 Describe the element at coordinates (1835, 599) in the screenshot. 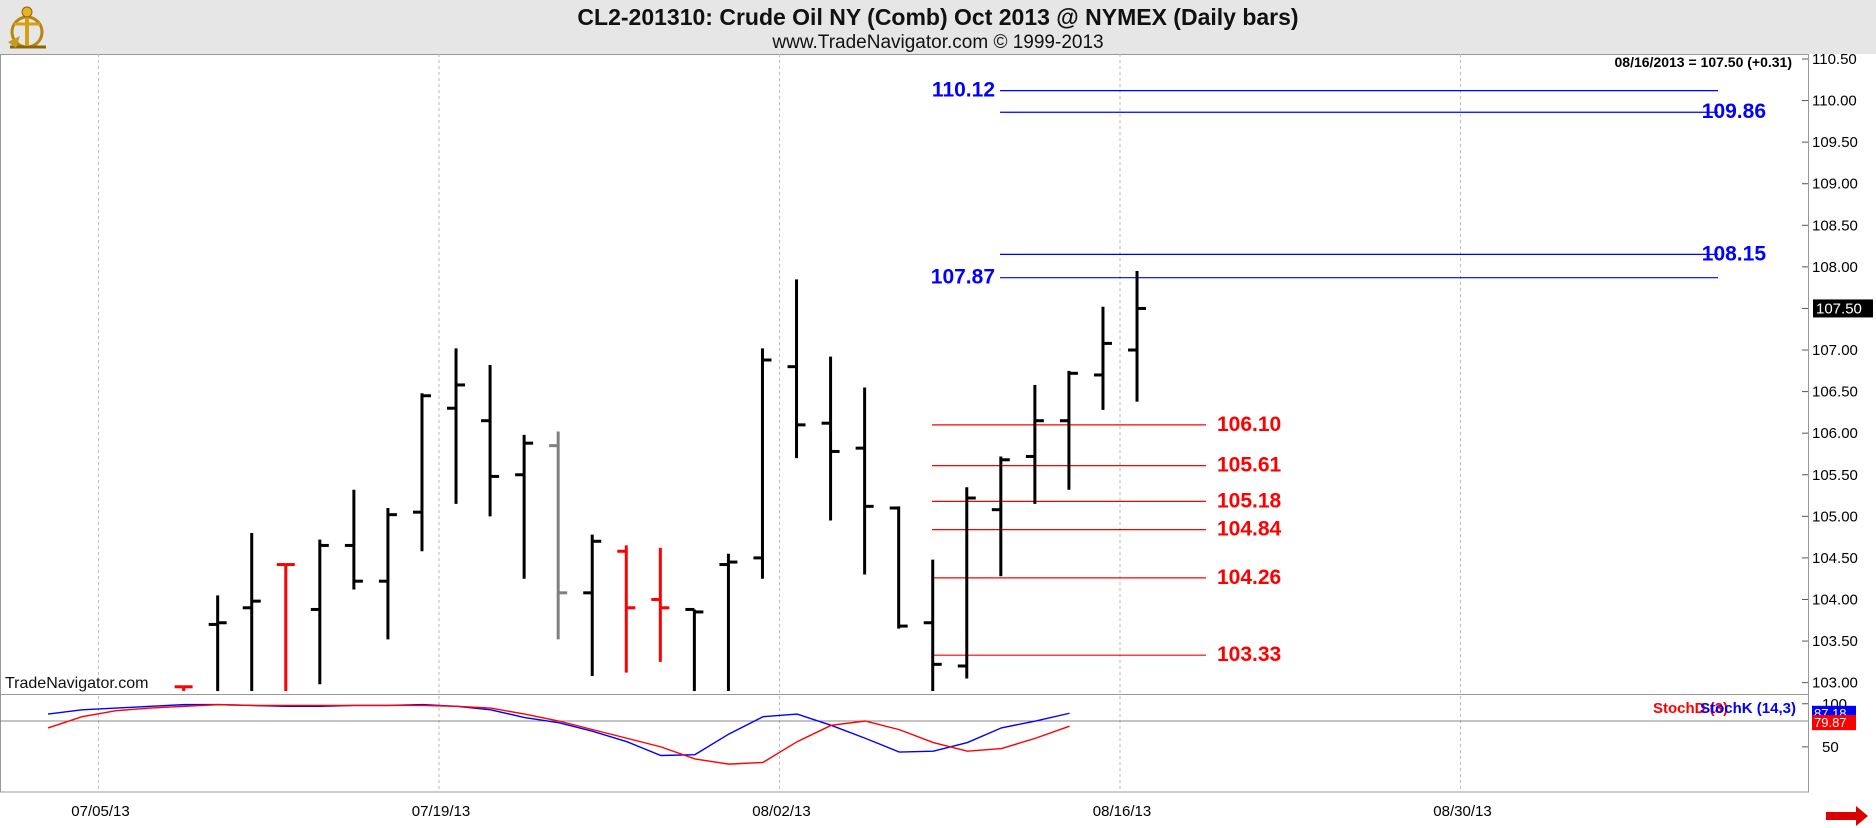

I see `y-tick-label: 104.00` at that location.